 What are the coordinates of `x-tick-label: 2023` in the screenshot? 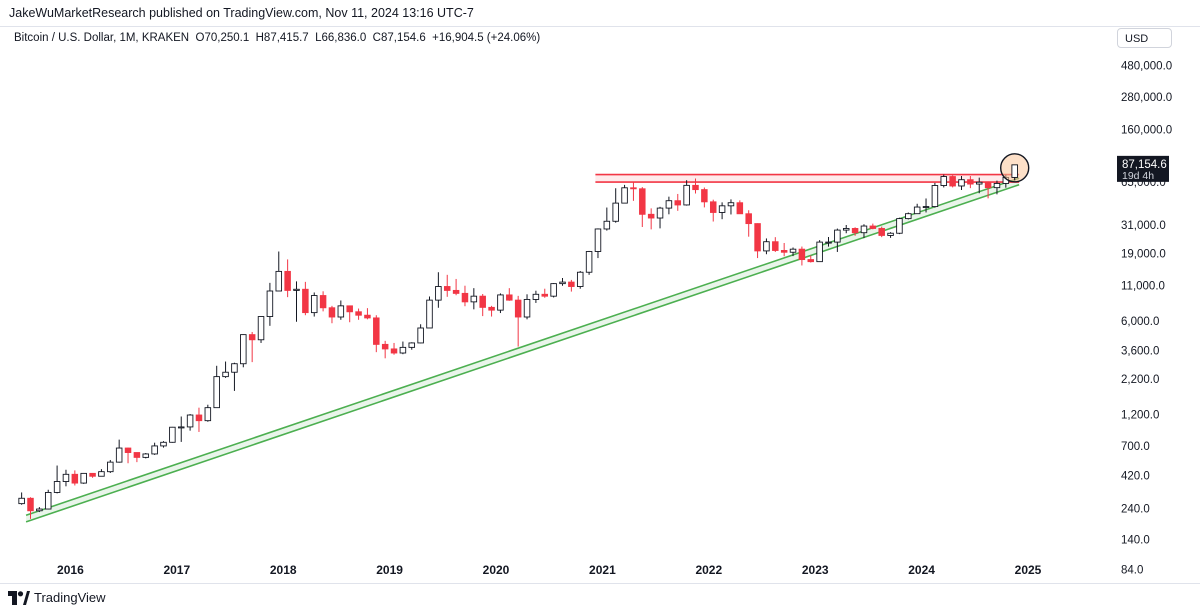 It's located at (815, 570).